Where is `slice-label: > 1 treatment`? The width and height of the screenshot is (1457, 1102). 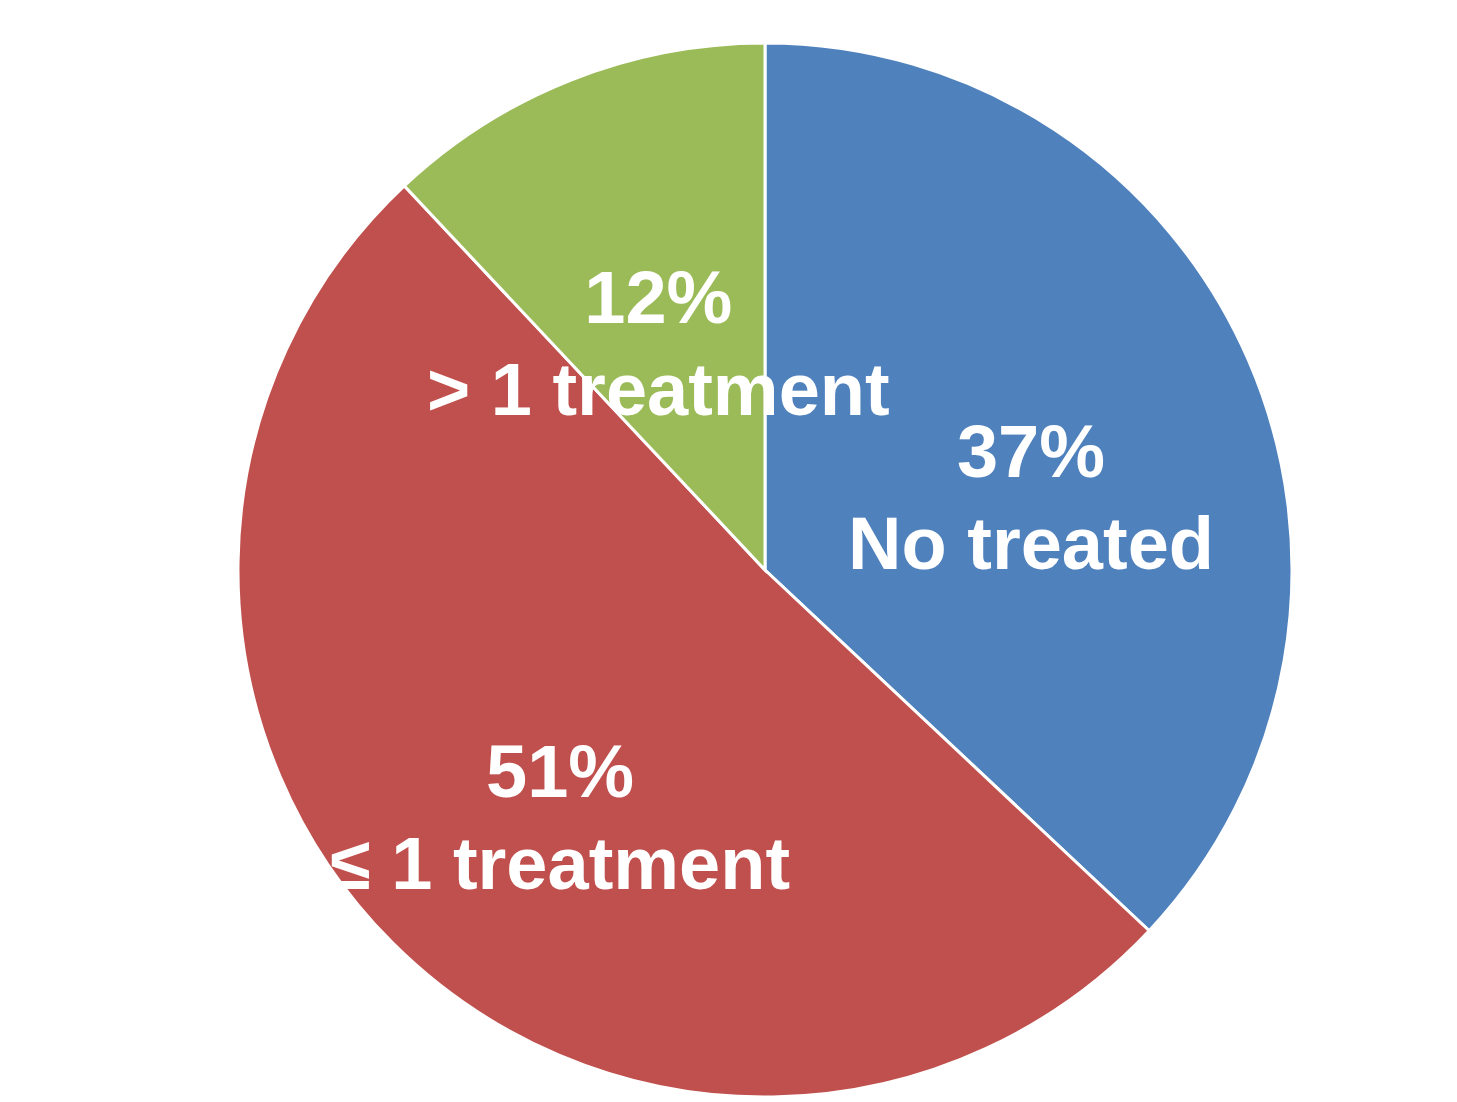
slice-label: > 1 treatment is located at coordinates (658, 389).